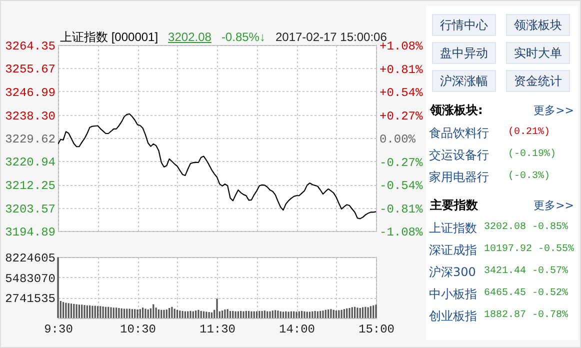 This screenshot has height=348, width=581. I want to click on text: 3202.08, so click(190, 37).